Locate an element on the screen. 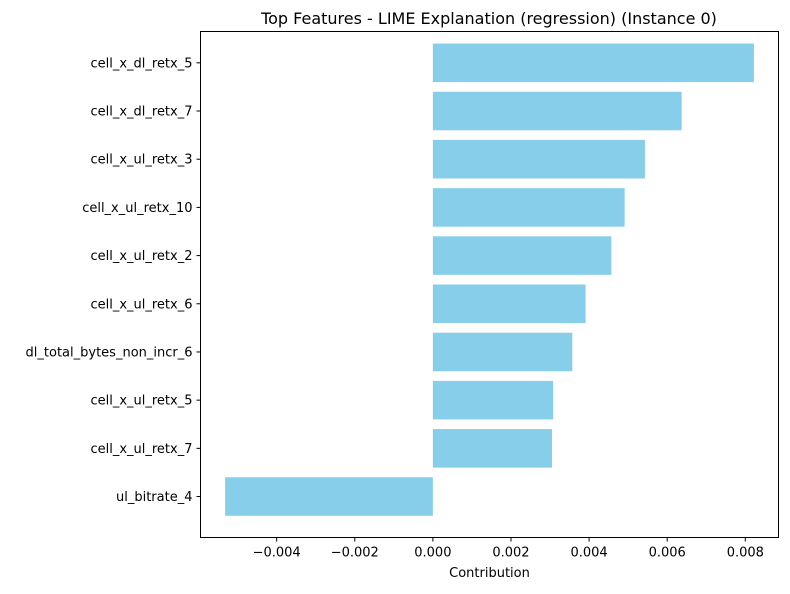 The height and width of the screenshot is (594, 790). y-tick-label: cell_x_dl_retx_5 is located at coordinates (141, 63).